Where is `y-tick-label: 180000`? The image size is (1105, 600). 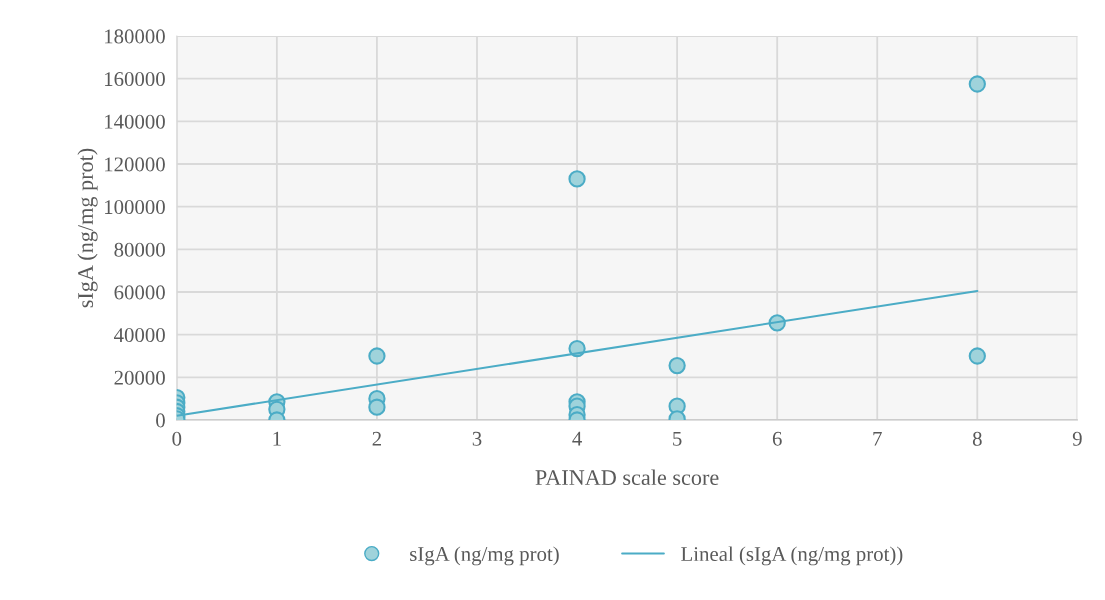
y-tick-label: 180000 is located at coordinates (135, 36).